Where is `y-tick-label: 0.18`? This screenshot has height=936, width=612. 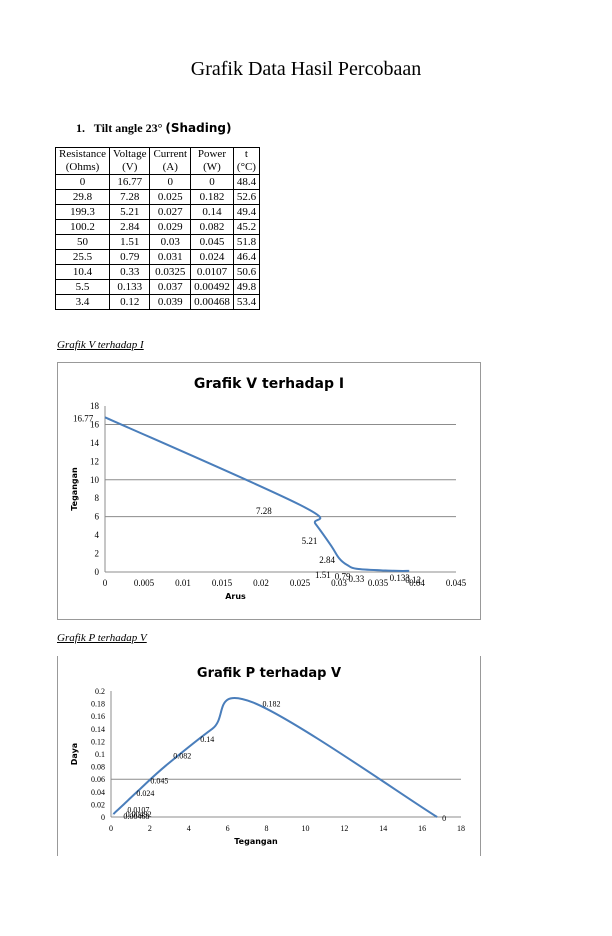 y-tick-label: 0.18 is located at coordinates (98, 704).